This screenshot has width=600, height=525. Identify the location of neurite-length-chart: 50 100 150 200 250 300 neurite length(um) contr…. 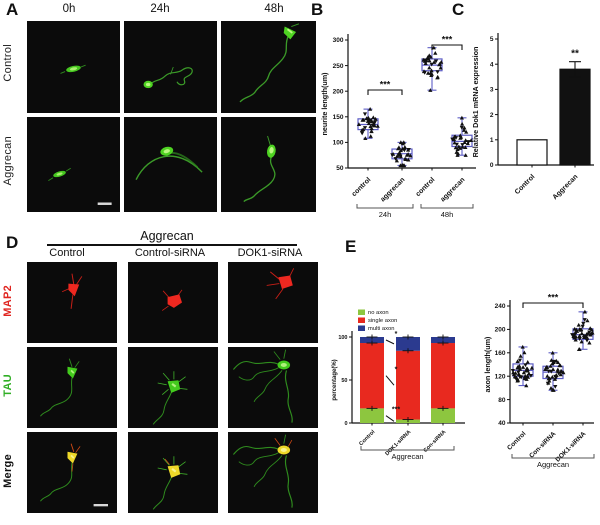
(398, 126).